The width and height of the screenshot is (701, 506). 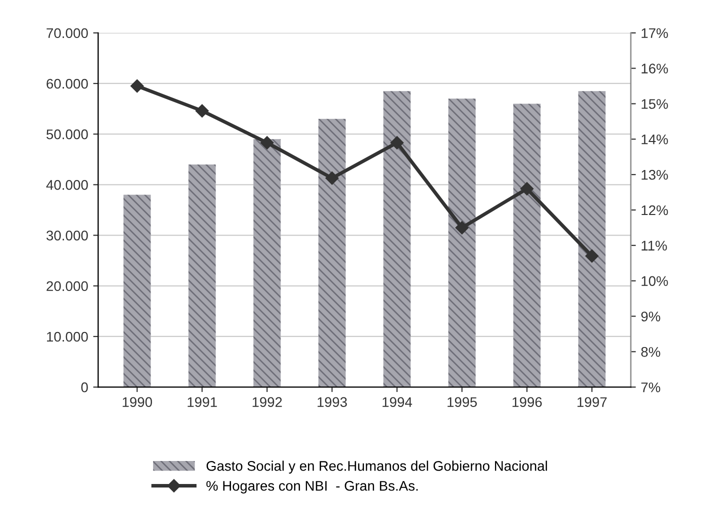 I want to click on y2-tick-label: 10%, so click(x=655, y=281).